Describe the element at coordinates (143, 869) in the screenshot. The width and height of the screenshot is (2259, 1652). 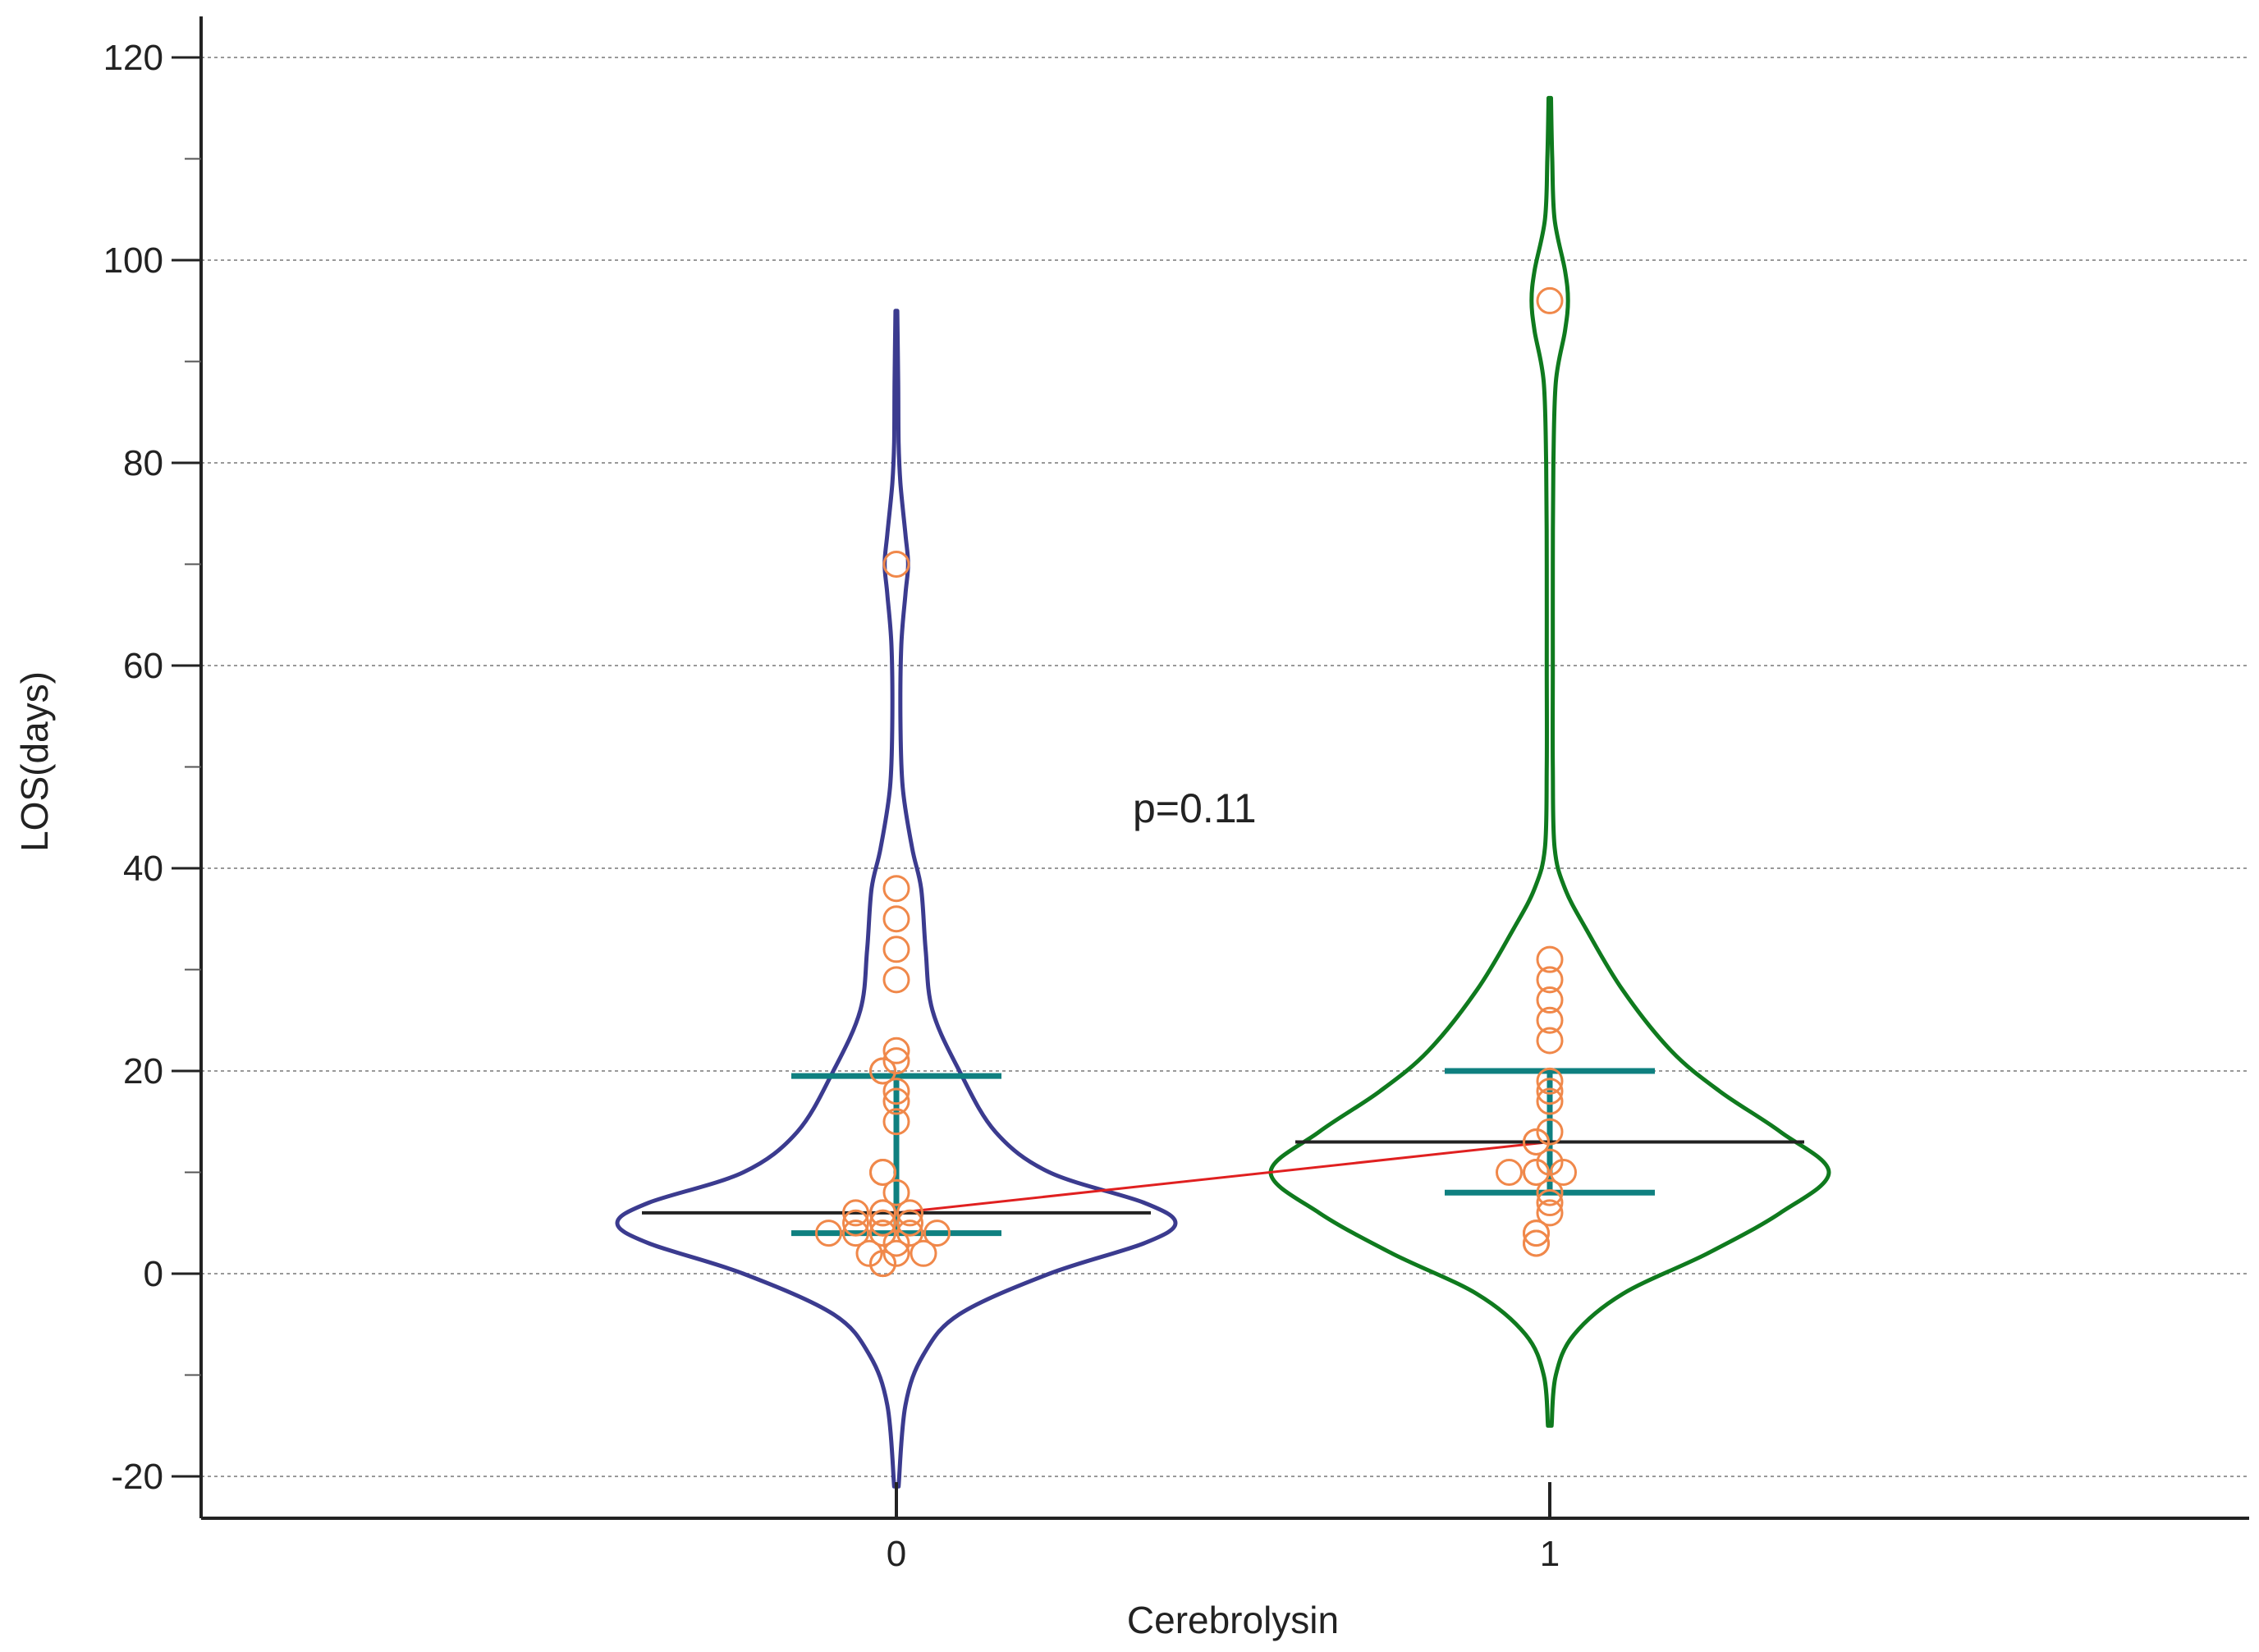
I see `y-tick-label: 40` at that location.